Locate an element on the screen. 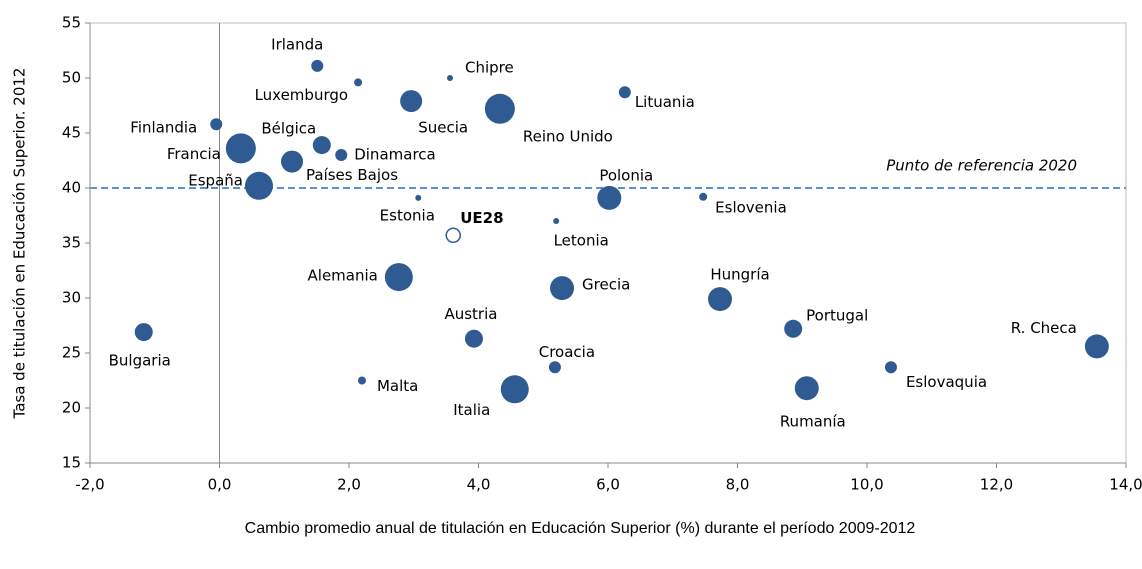 The image size is (1142, 569). point-label: Eslovaquia is located at coordinates (946, 382).